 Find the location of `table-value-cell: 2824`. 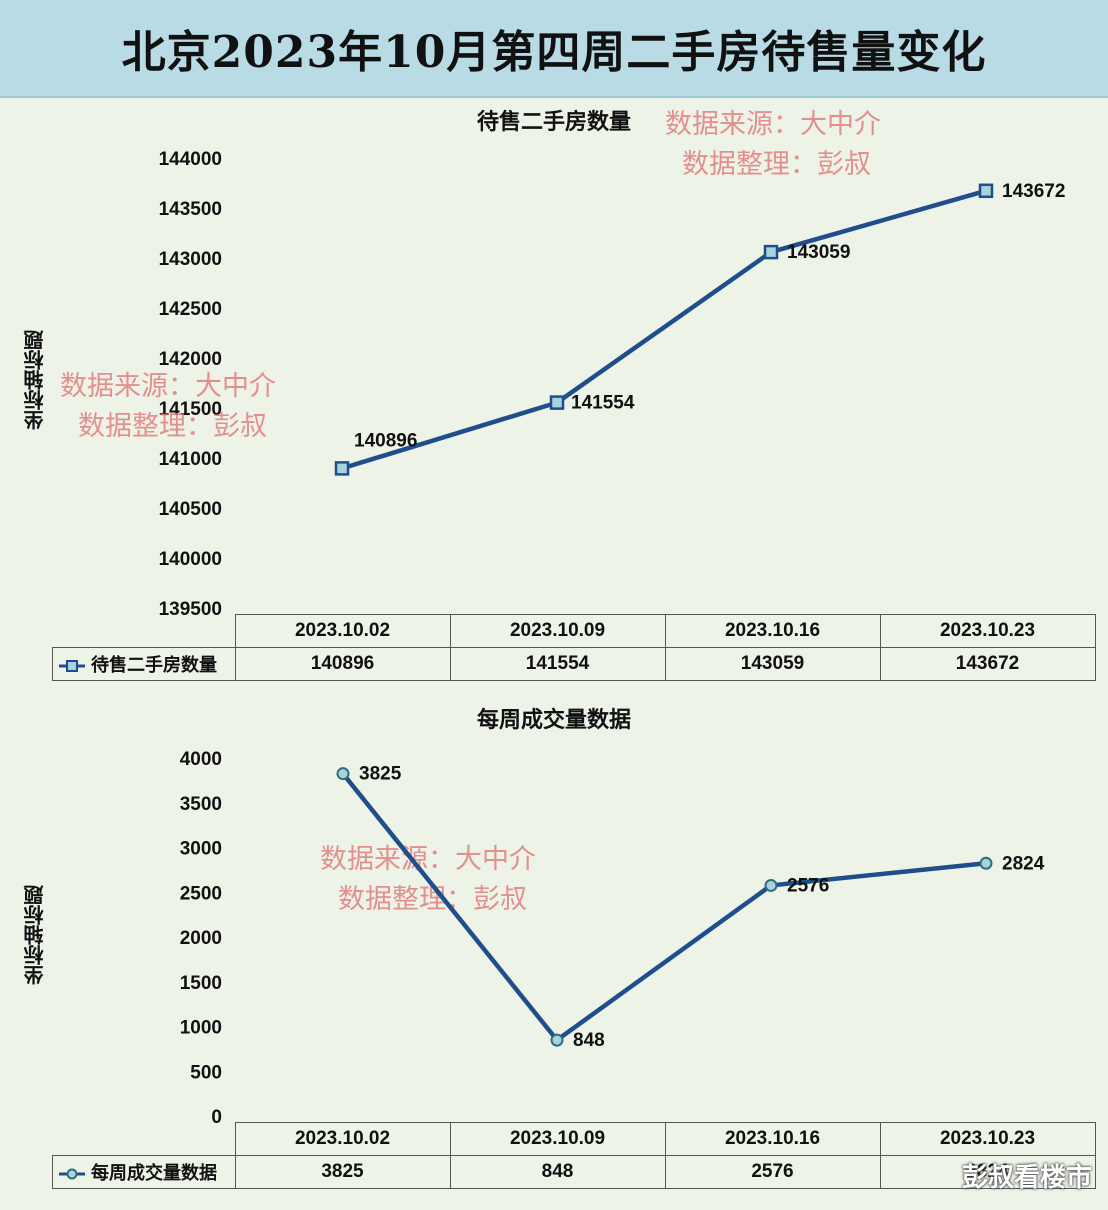

table-value-cell: 2824 is located at coordinates (987, 1172).